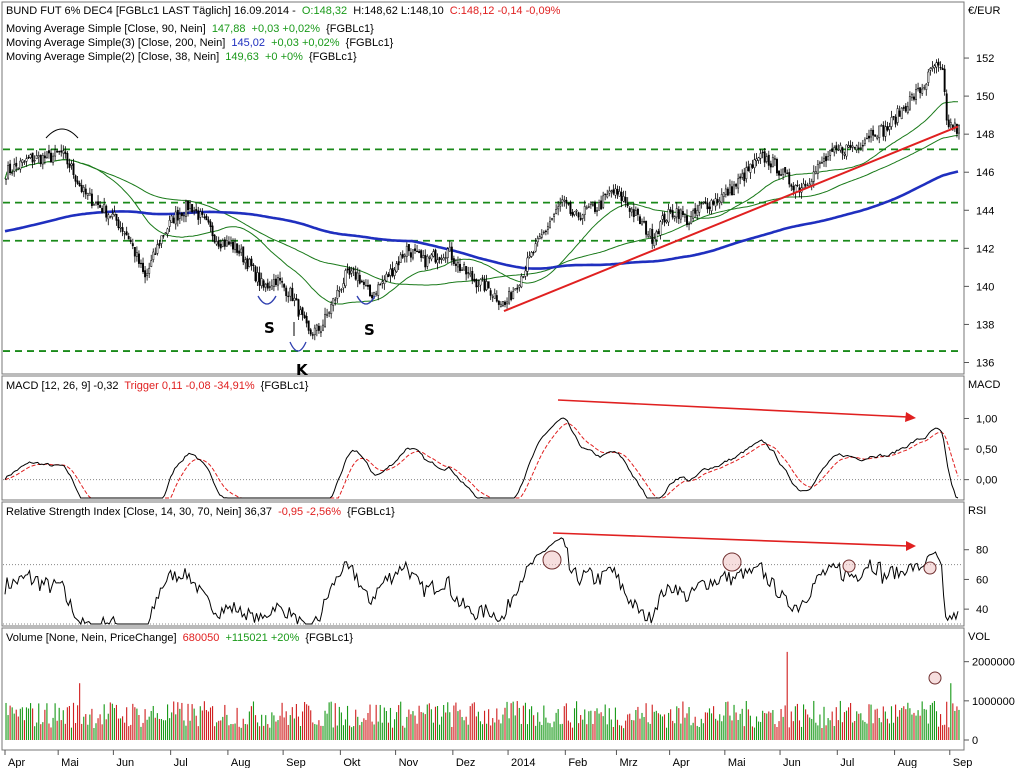 The width and height of the screenshot is (1024, 768). I want to click on price-tick-label-6: 140, so click(985, 287).